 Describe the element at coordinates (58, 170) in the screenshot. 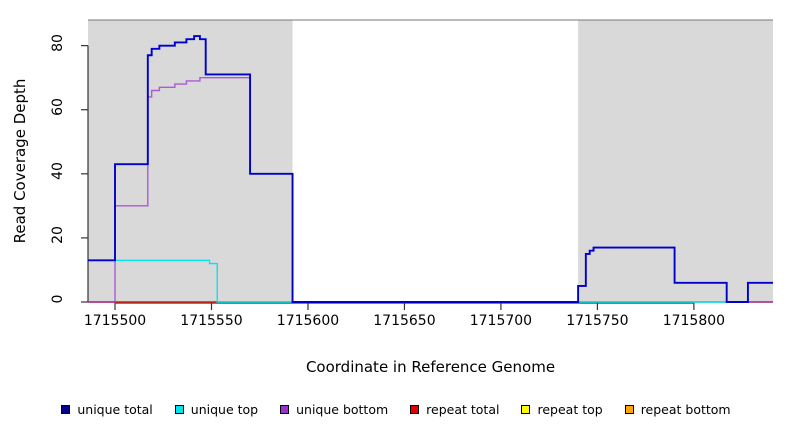

I see `y-tick-label: 40` at that location.